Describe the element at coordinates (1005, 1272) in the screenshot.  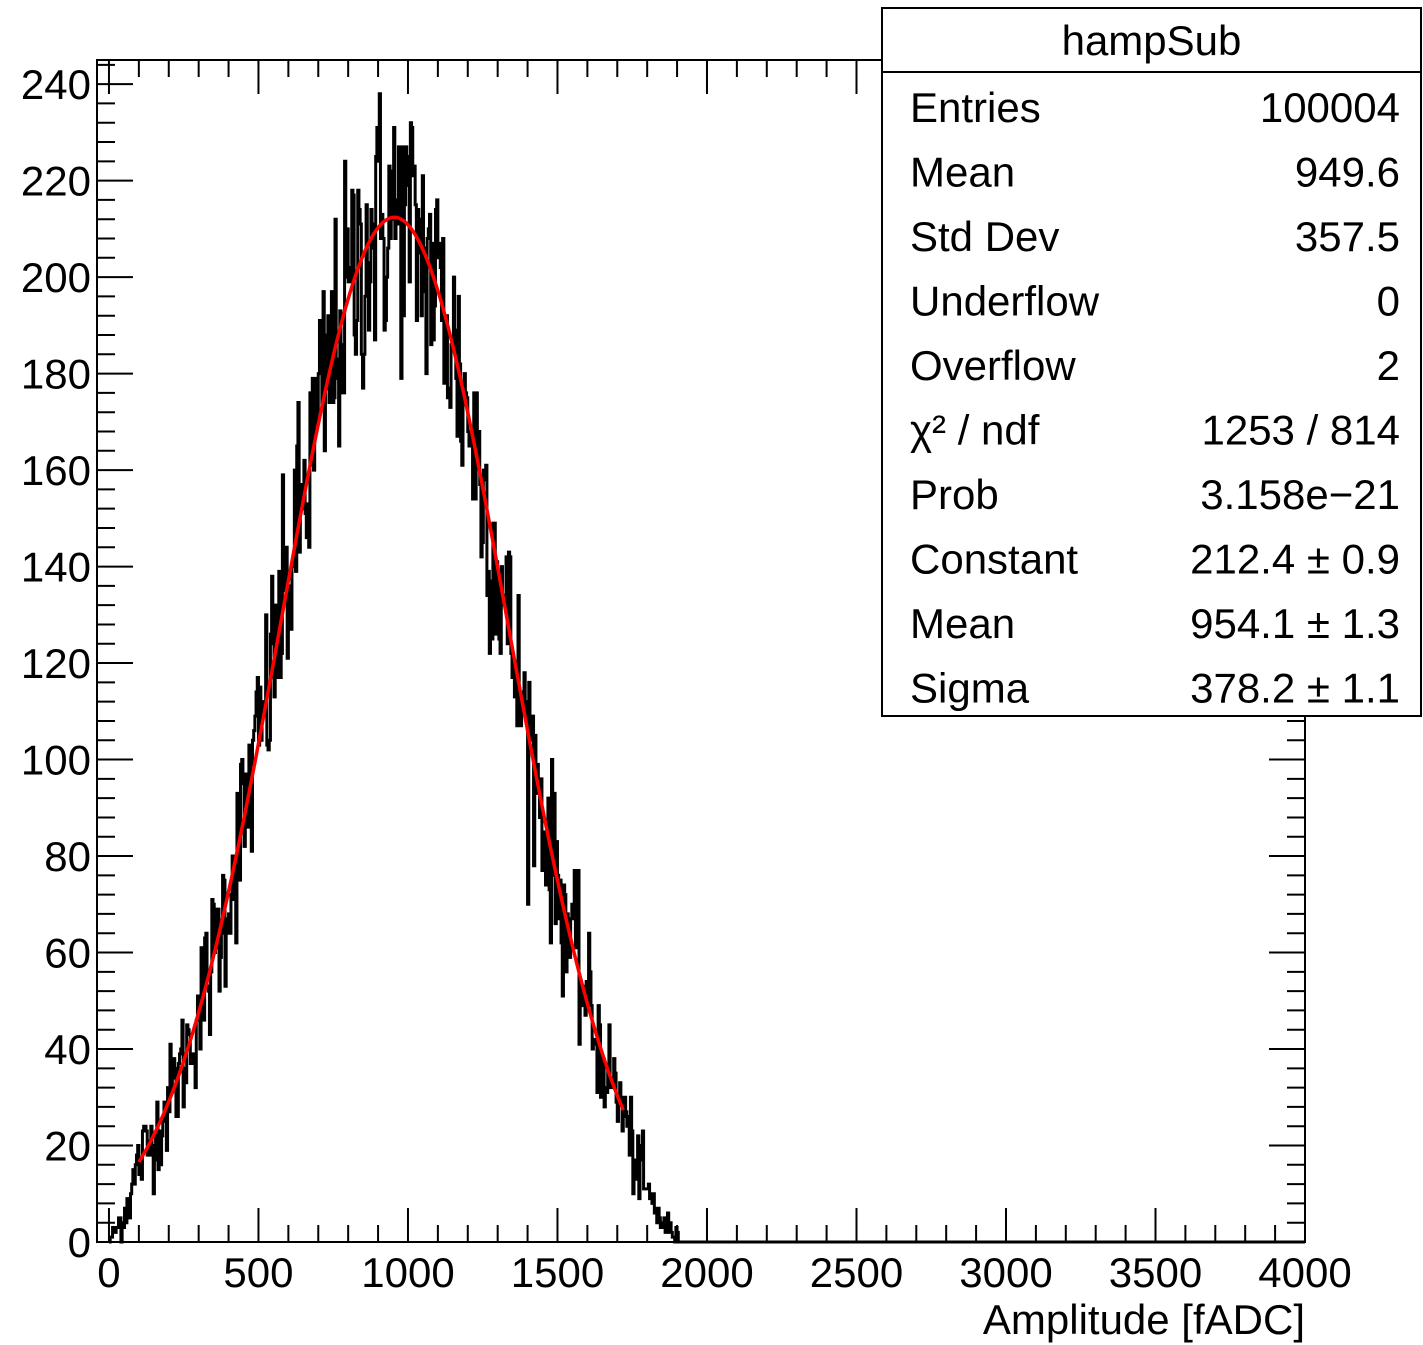
I see `x-tick-label: 3000` at that location.